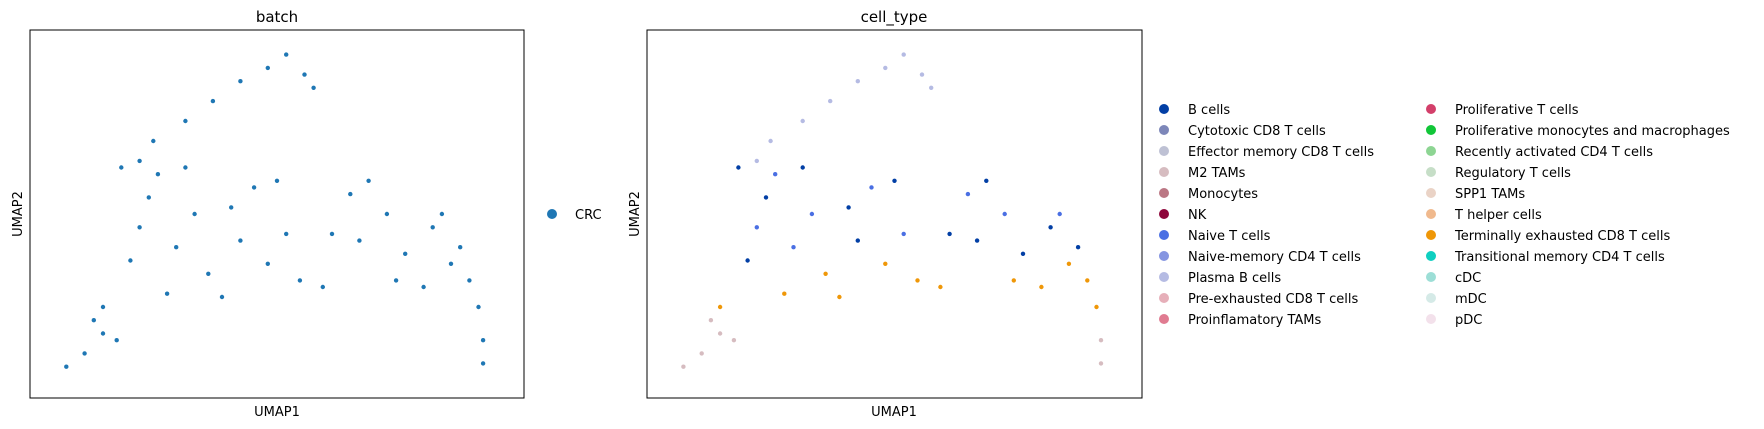  What do you see at coordinates (574, 215) in the screenshot?
I see `batch-legend: CRC` at bounding box center [574, 215].